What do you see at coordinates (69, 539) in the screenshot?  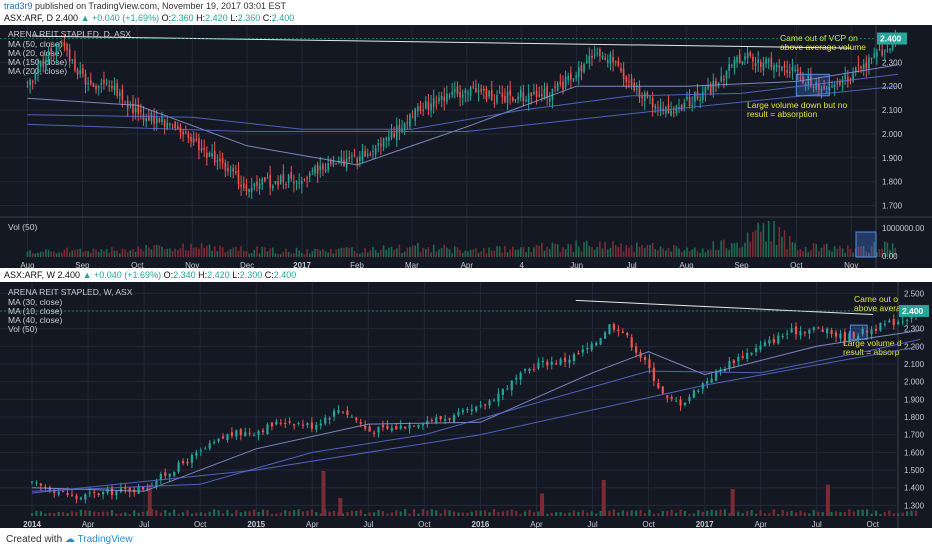 I see `cloud-logo-icon: ☁` at bounding box center [69, 539].